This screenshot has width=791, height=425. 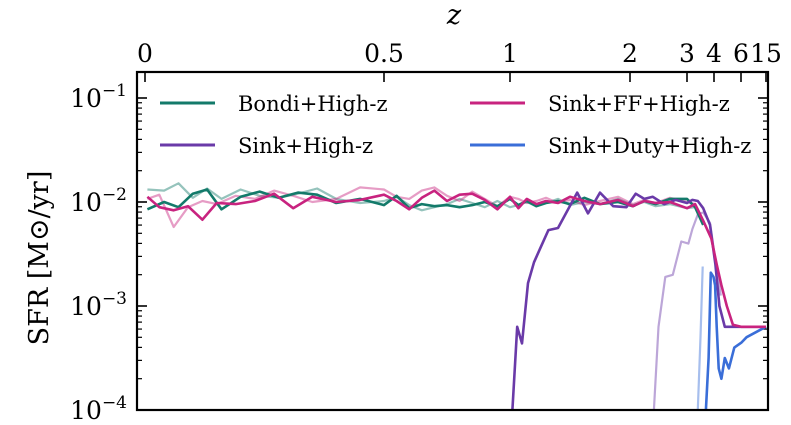 I want to click on top-tick-label: 1, so click(x=510, y=53).